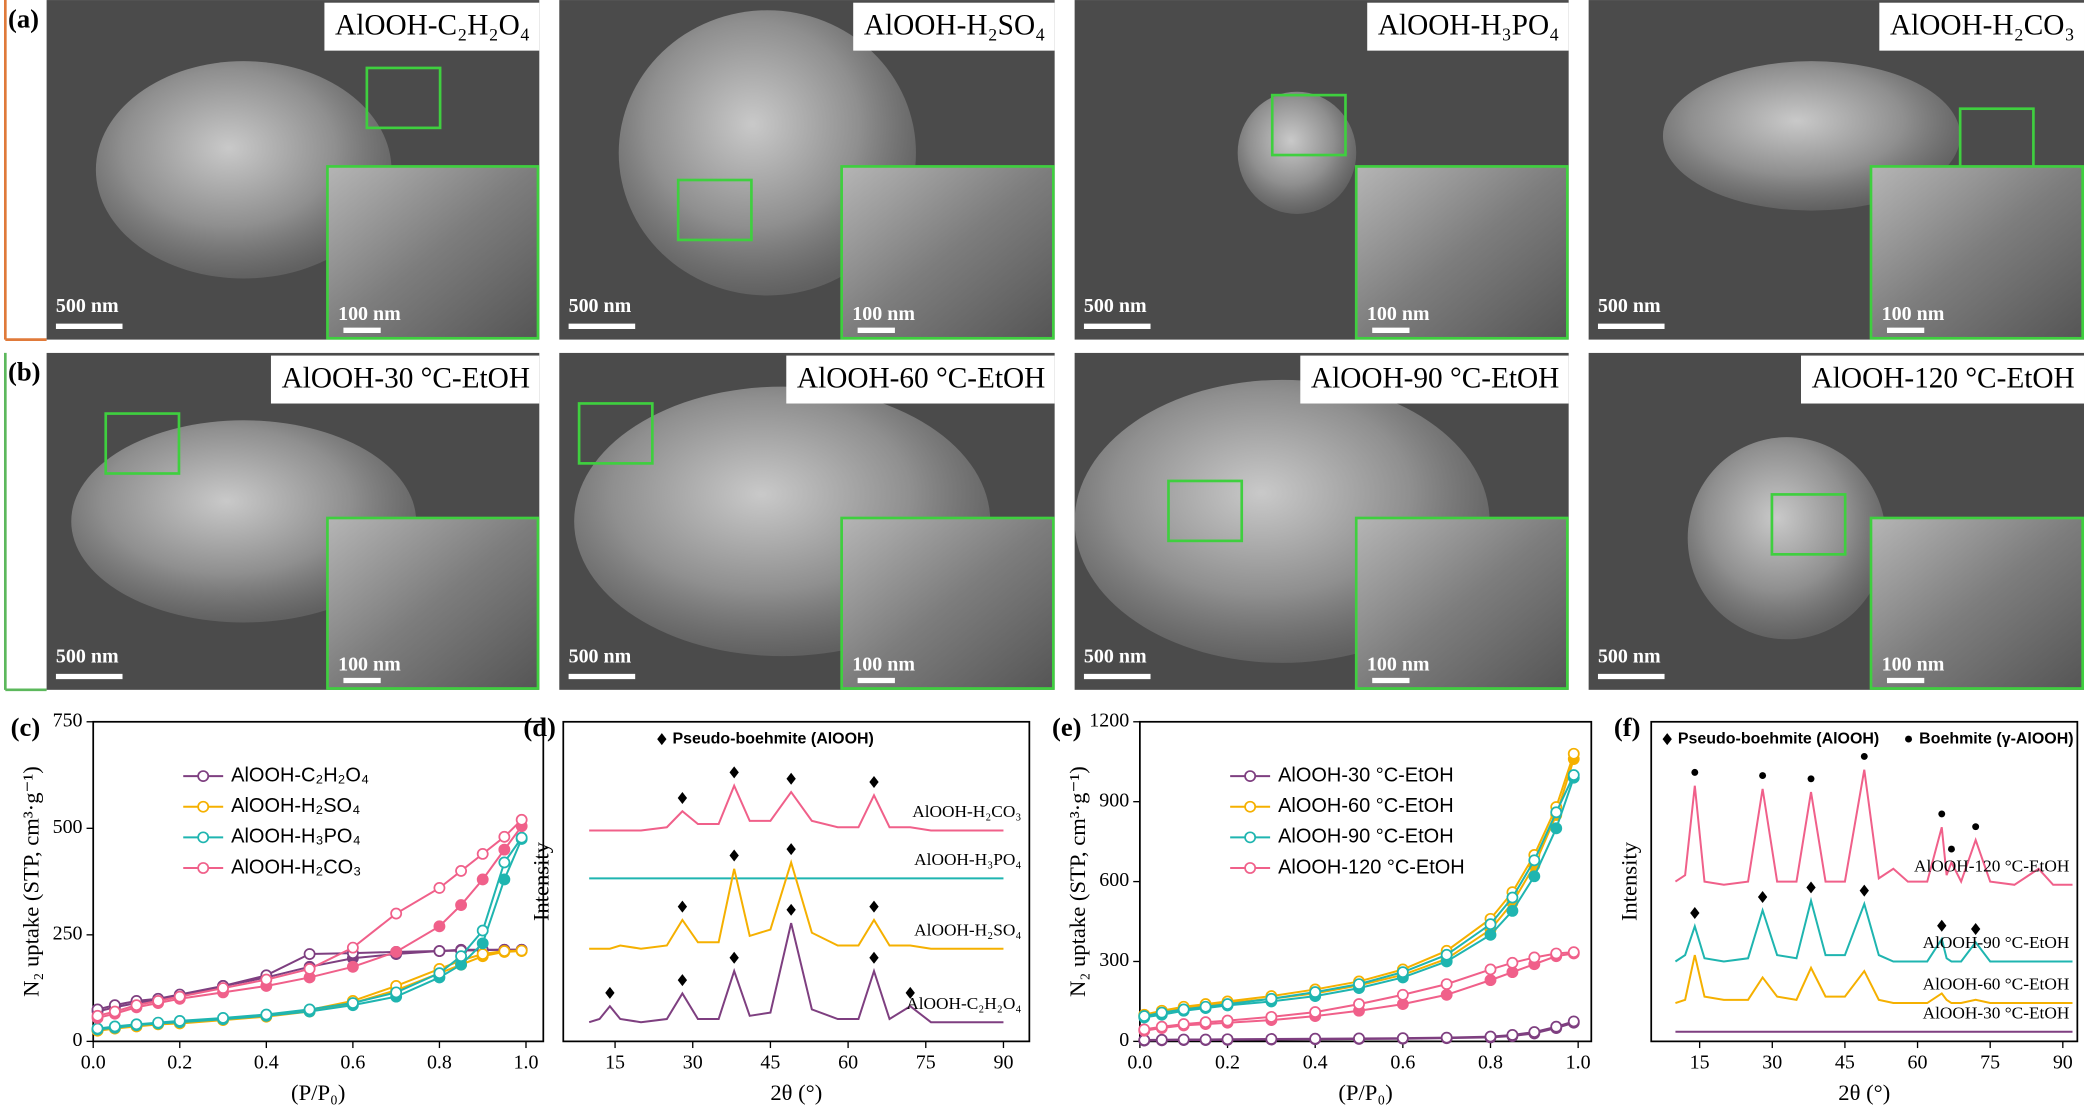 Image resolution: width=2088 pixels, height=1108 pixels. I want to click on series-label: AlOOH-H₃PO₄, so click(967, 859).